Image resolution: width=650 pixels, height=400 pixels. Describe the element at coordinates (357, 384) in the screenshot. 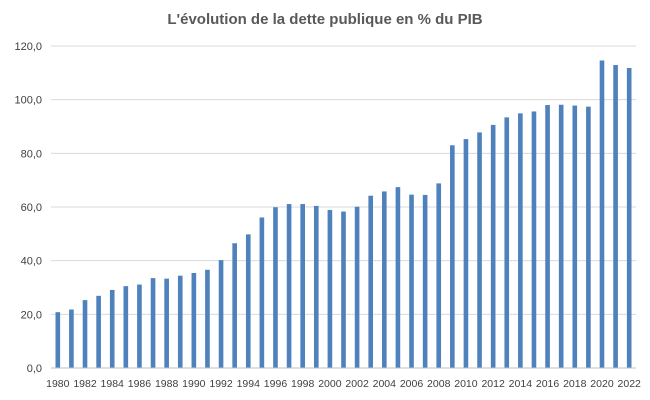

I see `x-tick-label: 2002` at that location.